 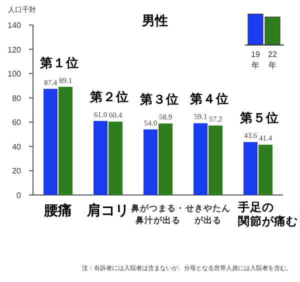 What do you see at coordinates (154, 20) in the screenshot?
I see `chart-title: 男性` at bounding box center [154, 20].